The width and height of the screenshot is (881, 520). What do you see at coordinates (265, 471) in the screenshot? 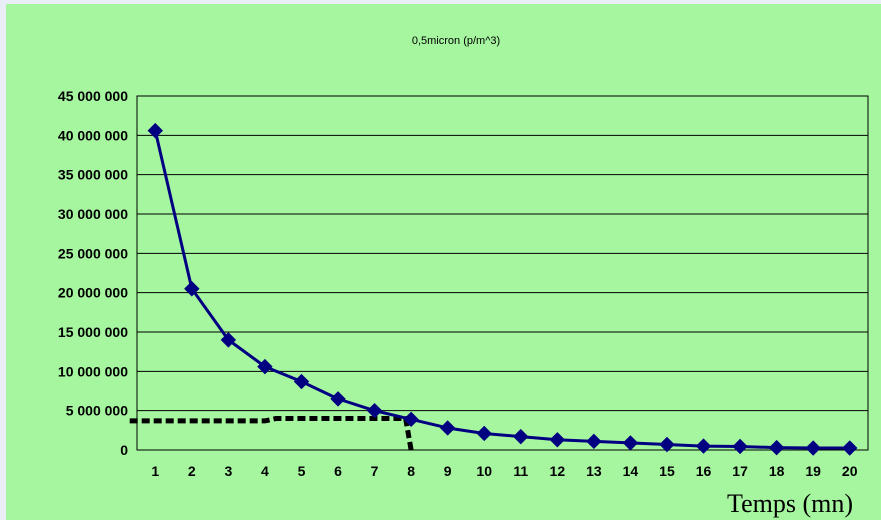
I see `x-tick-label: 4` at bounding box center [265, 471].